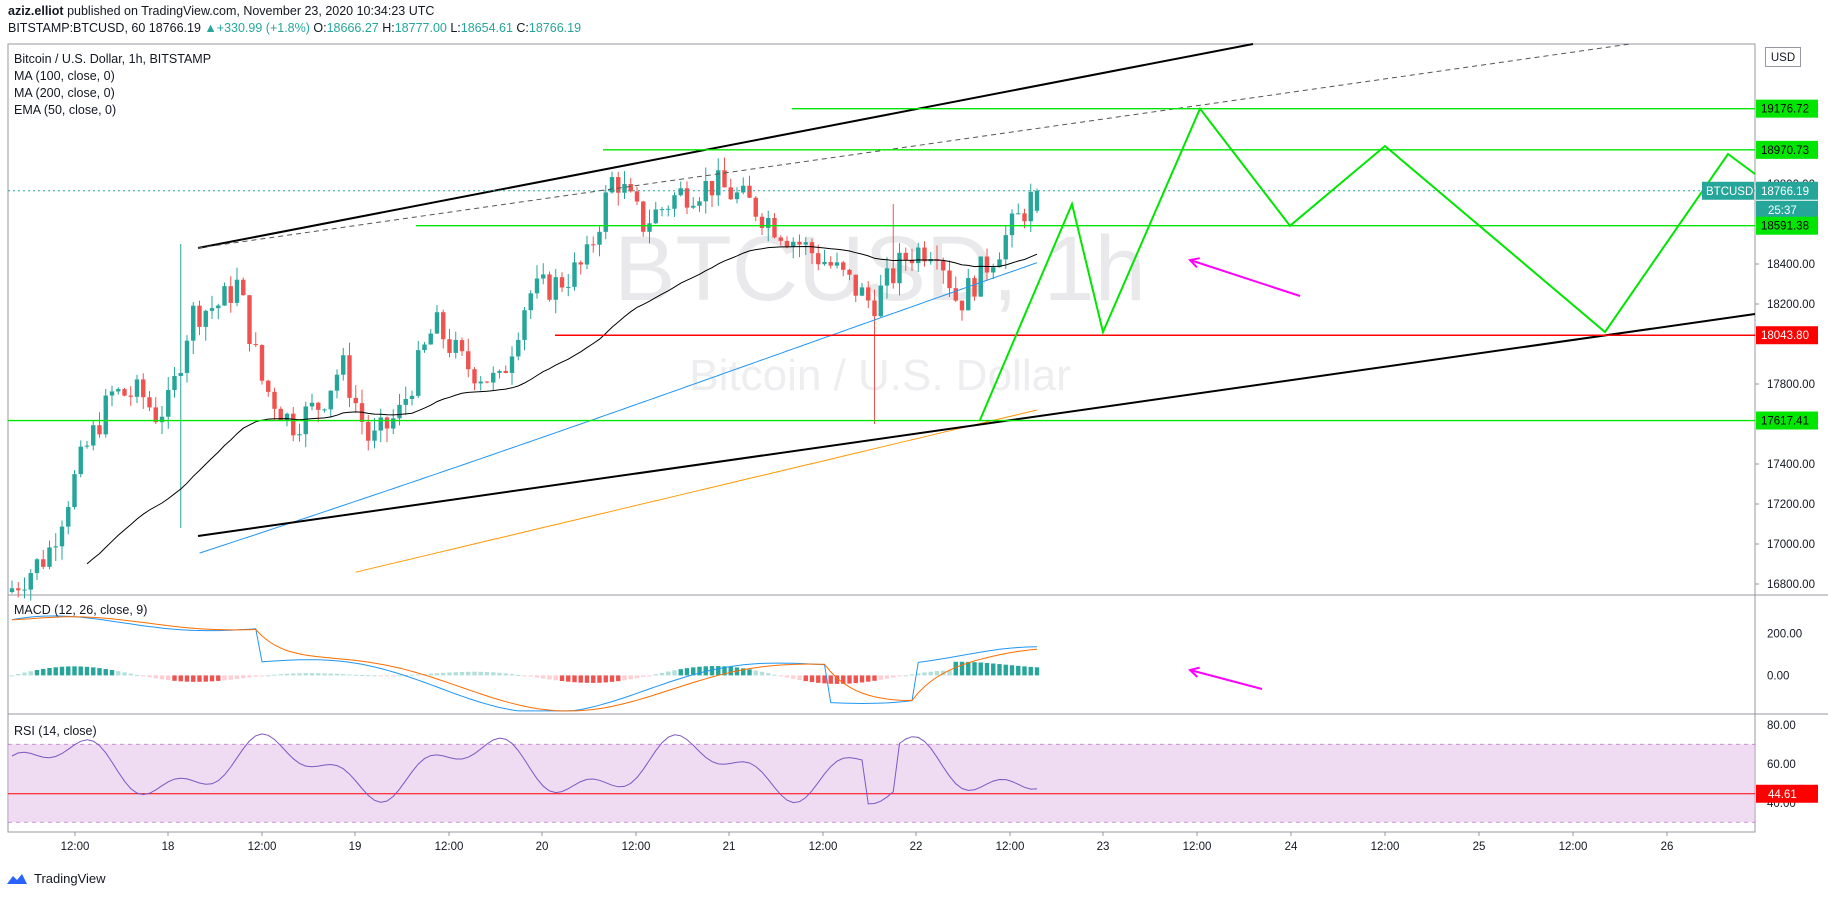  I want to click on macd-legend: MACD (12, 26, close, 9), so click(81, 610).